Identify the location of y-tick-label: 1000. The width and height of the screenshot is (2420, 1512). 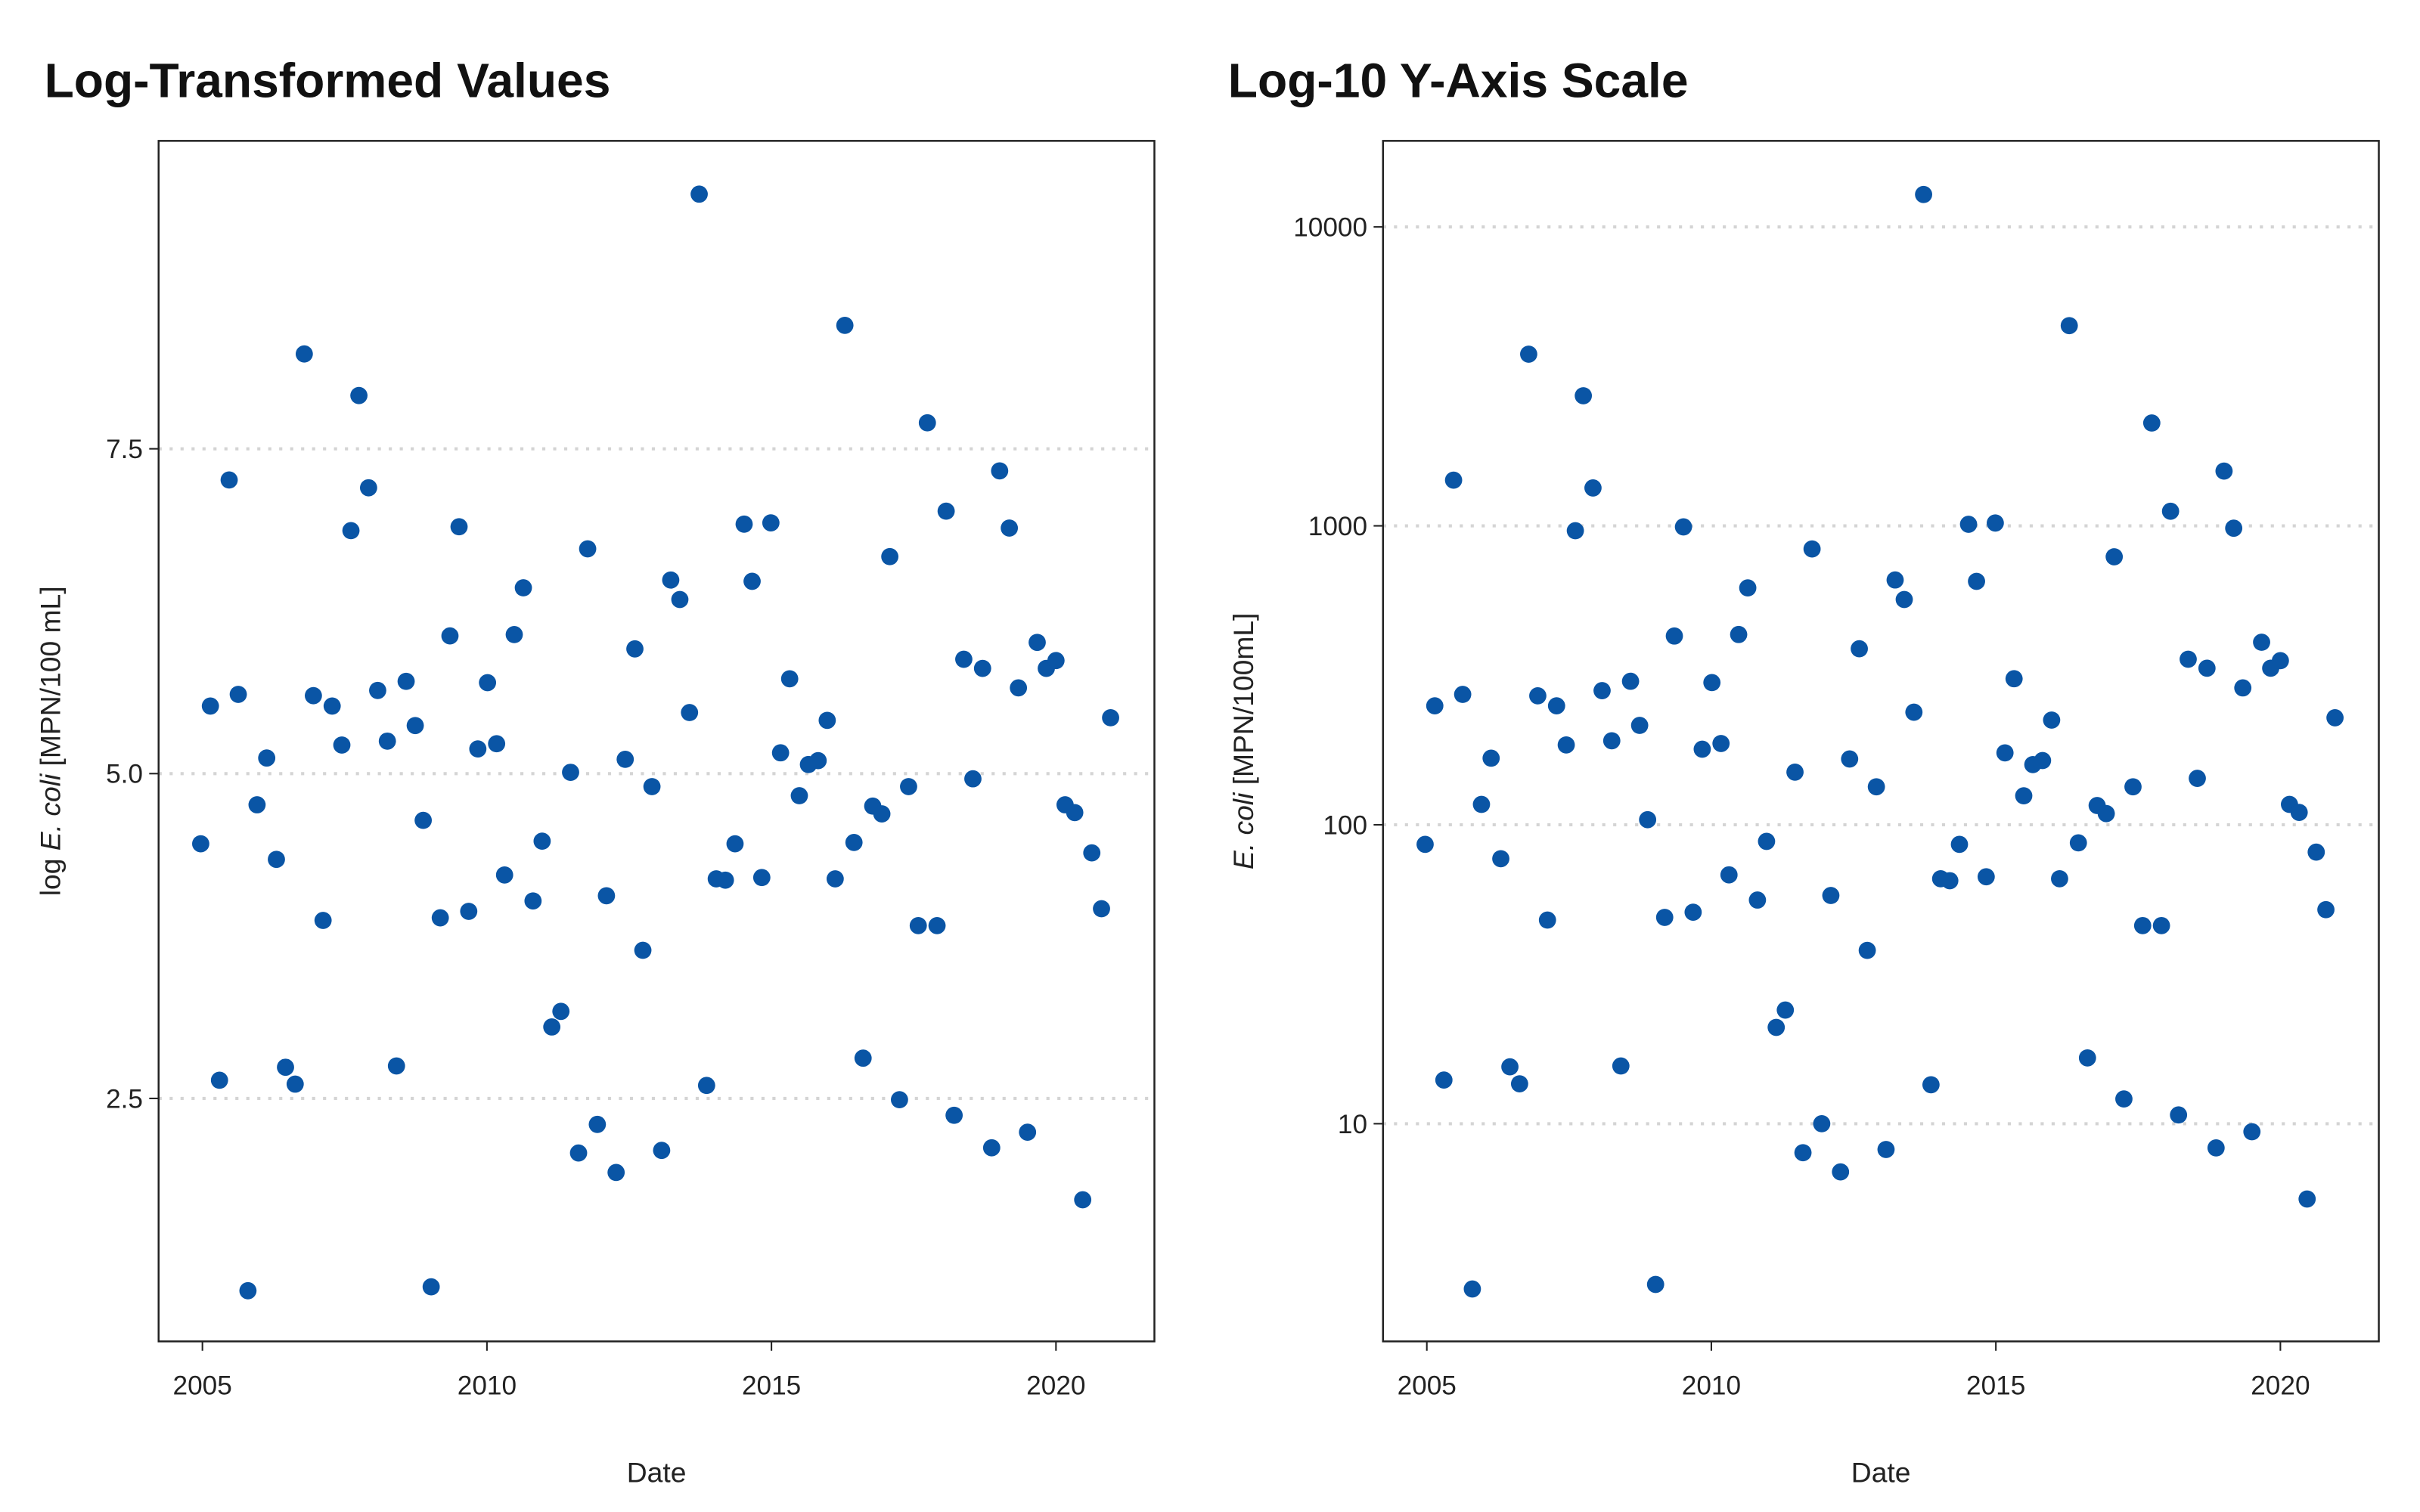
(1337, 526).